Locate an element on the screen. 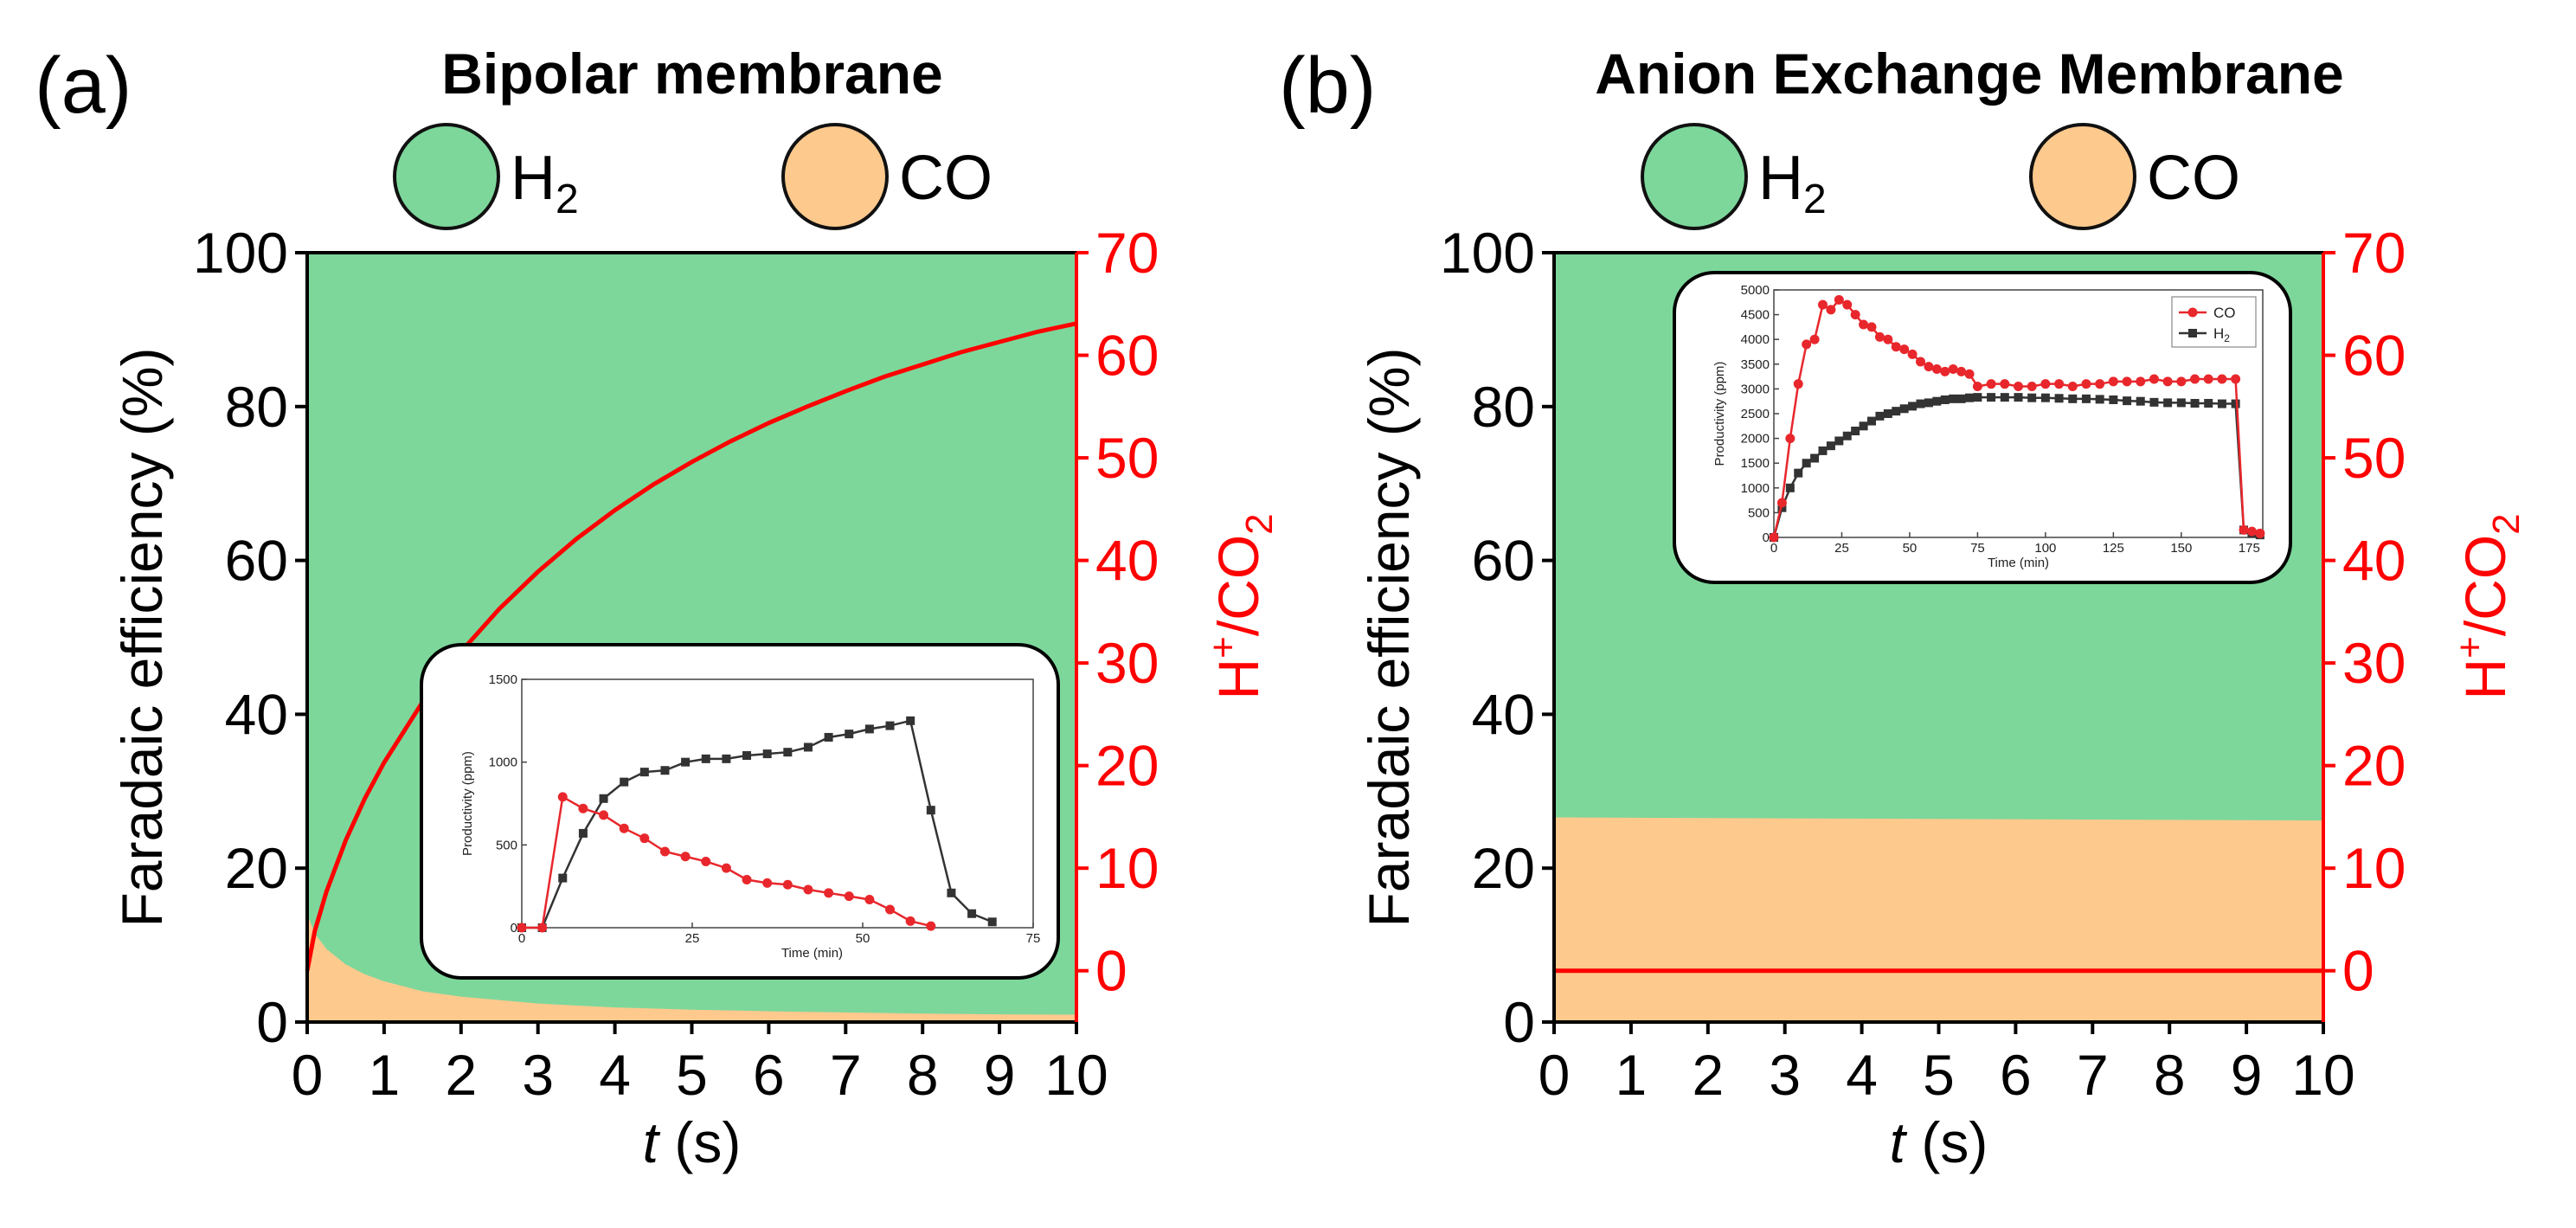 The image size is (2576, 1228). legend-label-main: CO is located at coordinates (945, 178).